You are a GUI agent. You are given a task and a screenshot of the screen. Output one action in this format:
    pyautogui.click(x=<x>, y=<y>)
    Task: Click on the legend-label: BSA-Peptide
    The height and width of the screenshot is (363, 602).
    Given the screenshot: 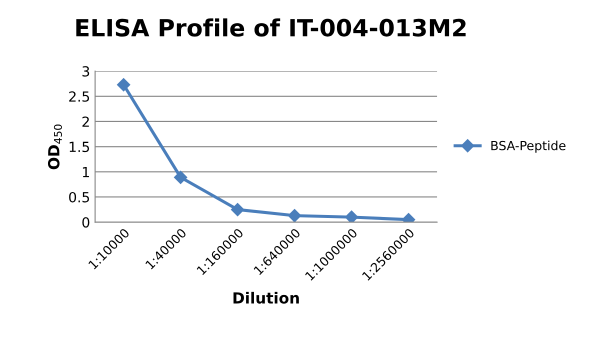 What is the action you would take?
    pyautogui.click(x=528, y=146)
    